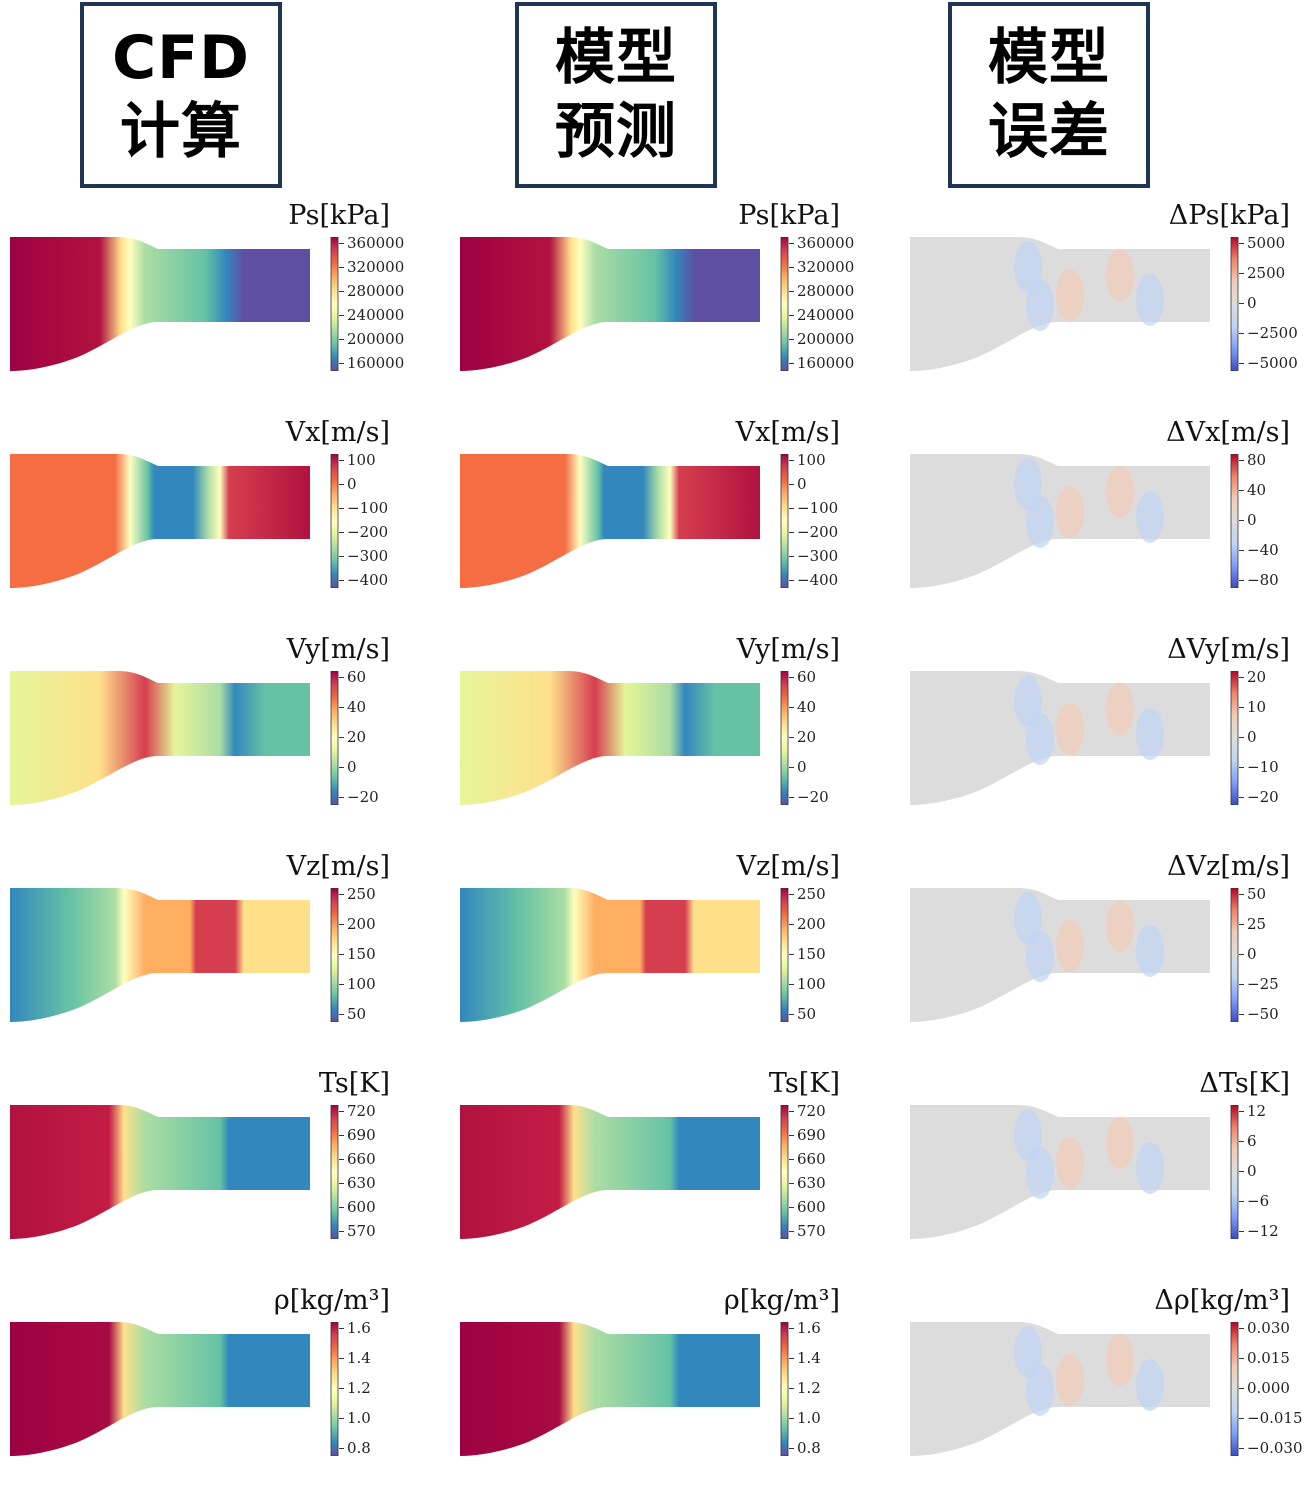 The image size is (1310, 1495). What do you see at coordinates (1257, 460) in the screenshot?
I see `colorbar-tick-label: 80` at bounding box center [1257, 460].